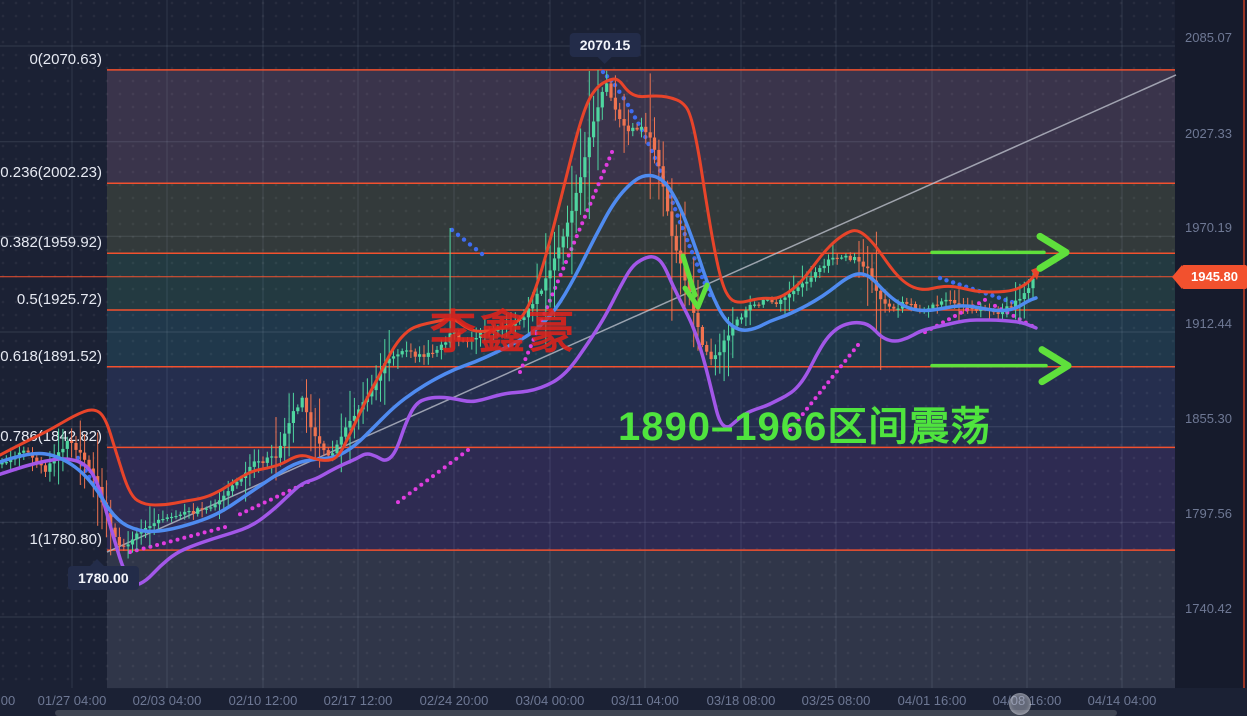  I want to click on tooltip-high-price: 2070.15, so click(605, 48).